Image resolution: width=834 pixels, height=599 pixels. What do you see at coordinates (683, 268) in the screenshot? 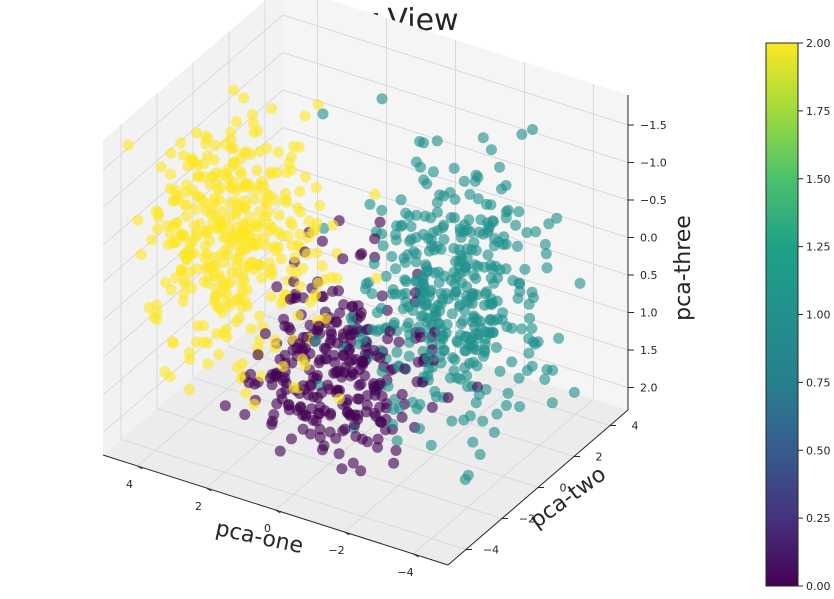
I see `z-axis-label: pca-three` at bounding box center [683, 268].